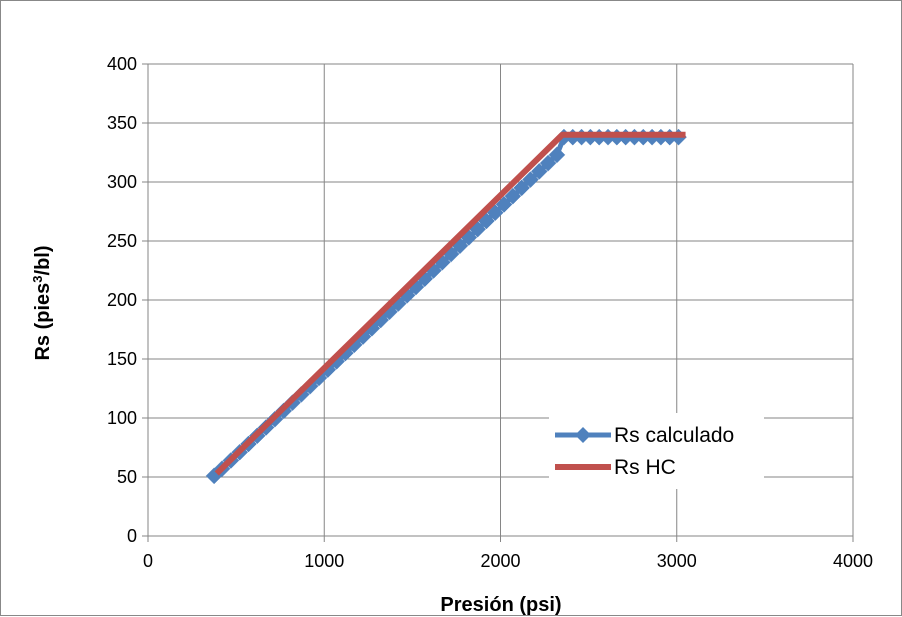 This screenshot has height=617, width=902. I want to click on legend-layer: Rs calculado Rs HC, so click(656, 451).